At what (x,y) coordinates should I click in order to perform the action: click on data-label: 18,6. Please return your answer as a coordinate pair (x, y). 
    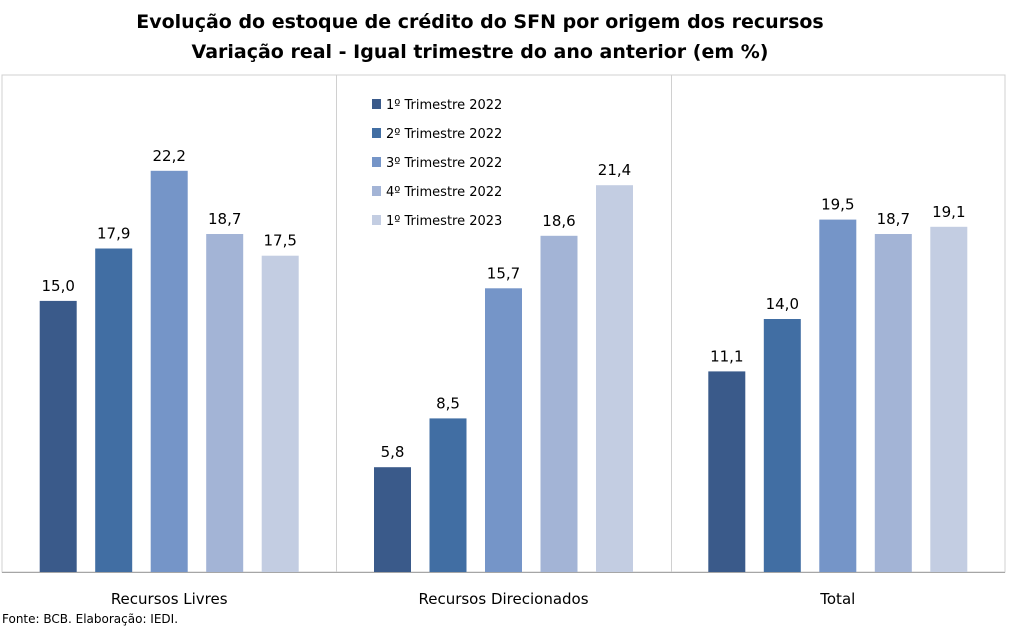
    Looking at the image, I should click on (558, 221).